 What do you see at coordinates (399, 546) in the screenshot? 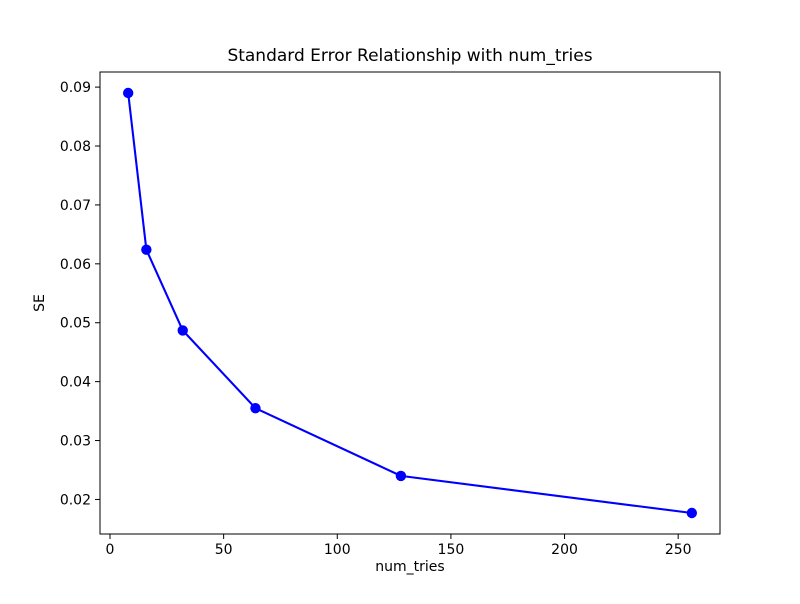
I see `x-axis-ticks: 0 50 100 150 200 250` at bounding box center [399, 546].